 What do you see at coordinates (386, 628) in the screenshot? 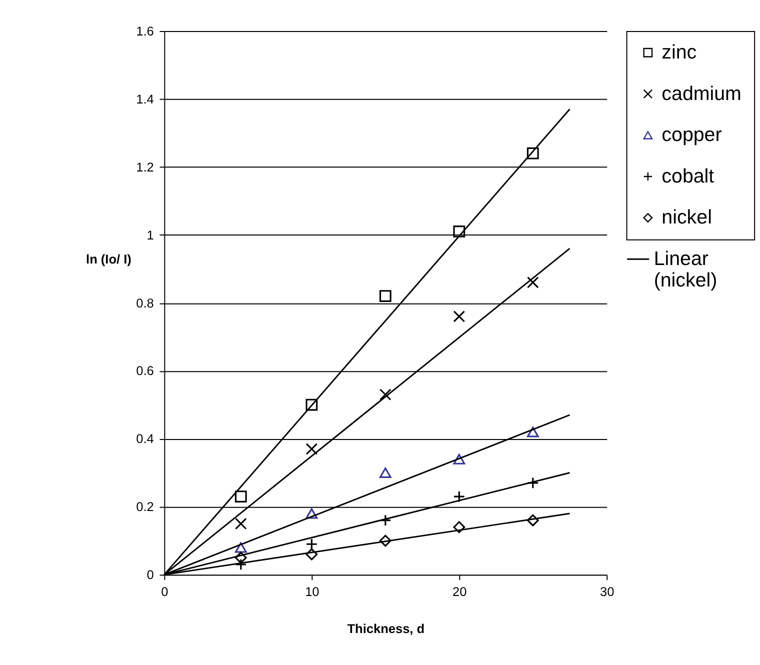
I see `x-axis-title: Thickness, d` at bounding box center [386, 628].